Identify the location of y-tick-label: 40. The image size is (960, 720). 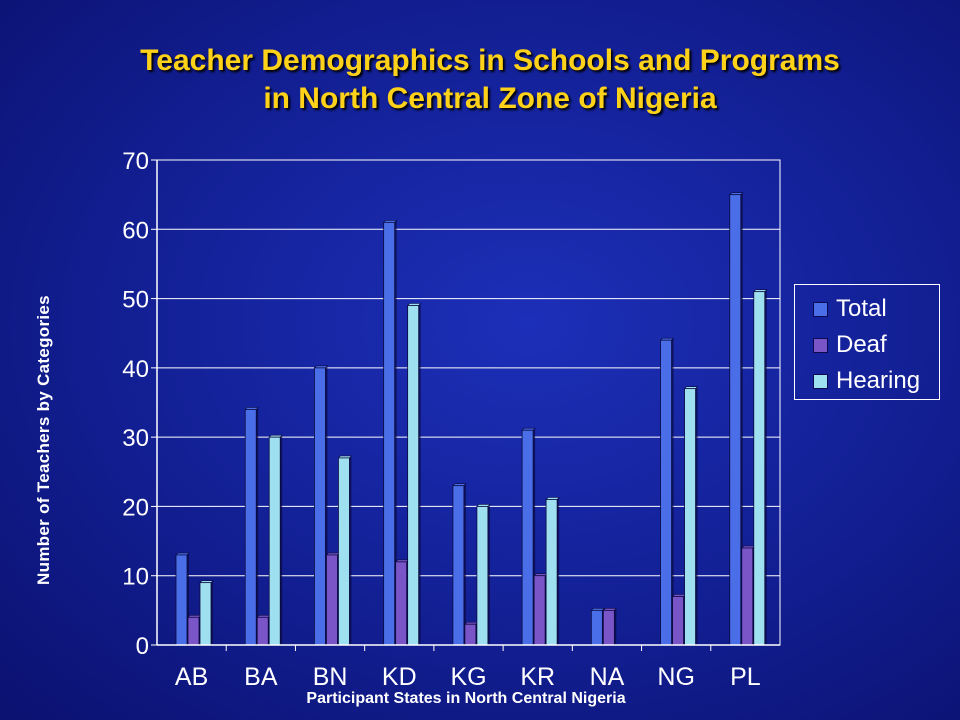
(135, 369).